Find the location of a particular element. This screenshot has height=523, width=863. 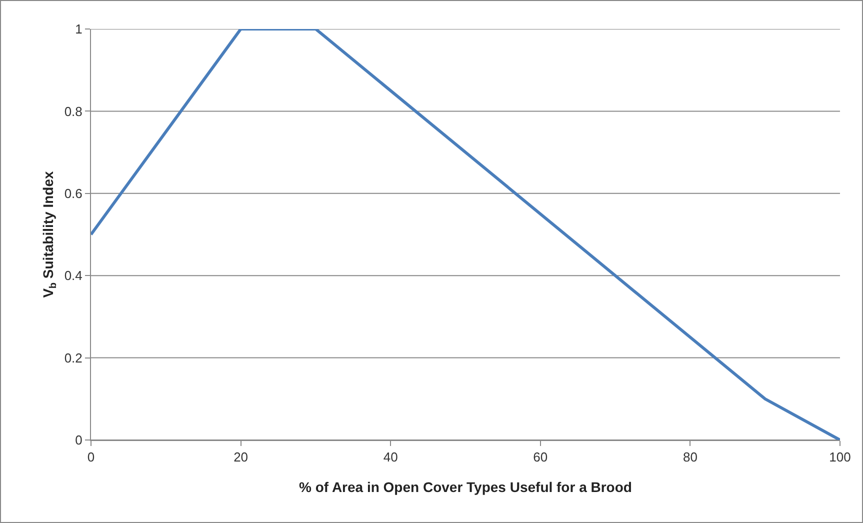

x-tick-label: 20 is located at coordinates (241, 457).